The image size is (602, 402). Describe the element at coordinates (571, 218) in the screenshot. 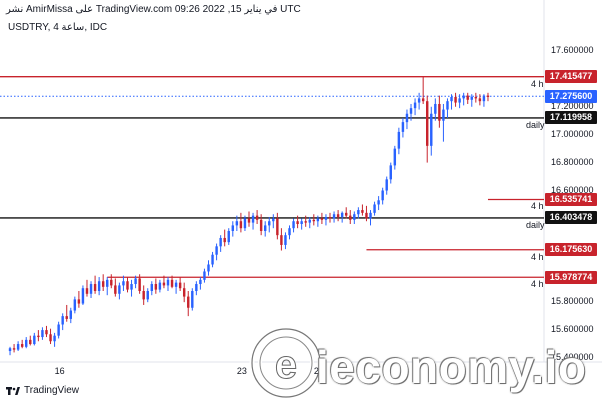

I see `level-price-label: 16.403478` at that location.